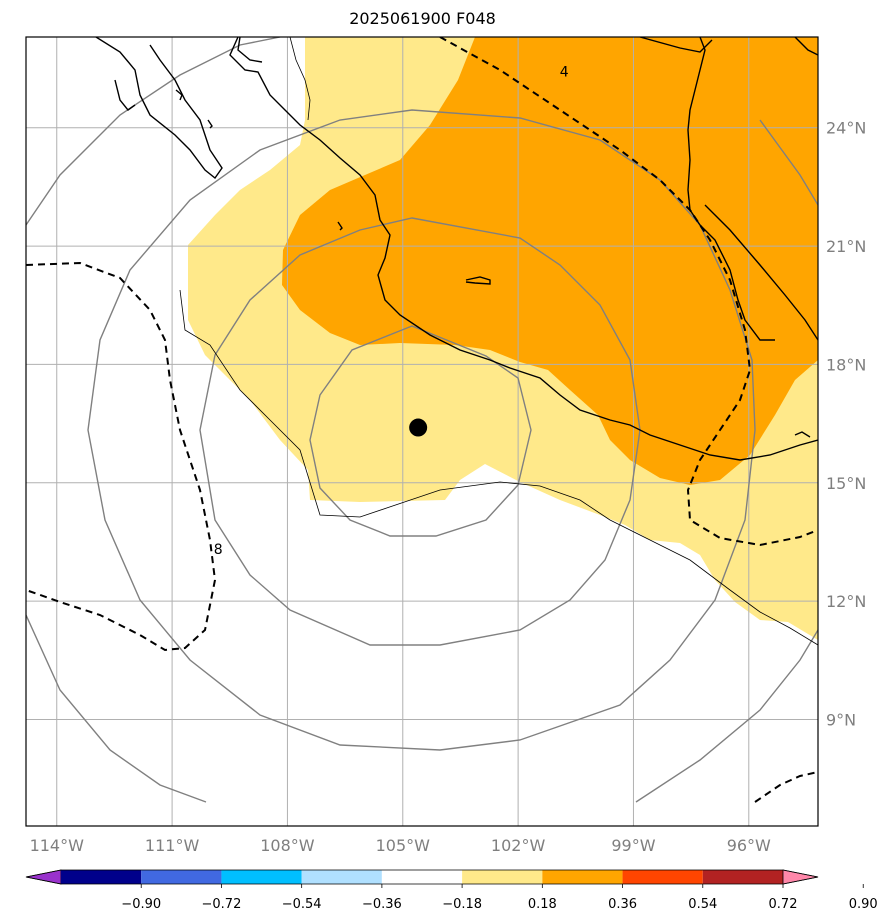  What do you see at coordinates (422, 18) in the screenshot?
I see `map-title: 2025061900 F048` at bounding box center [422, 18].